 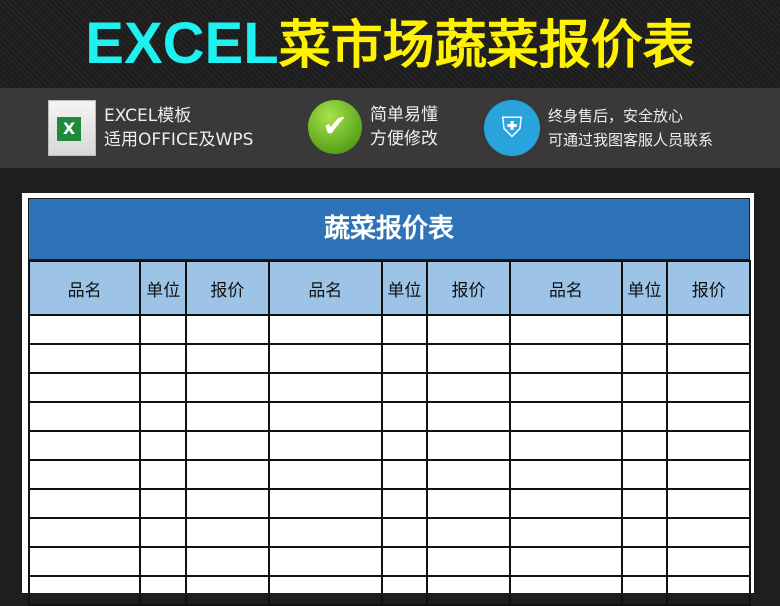 What do you see at coordinates (566, 288) in the screenshot?
I see `column-header: 品名` at bounding box center [566, 288].